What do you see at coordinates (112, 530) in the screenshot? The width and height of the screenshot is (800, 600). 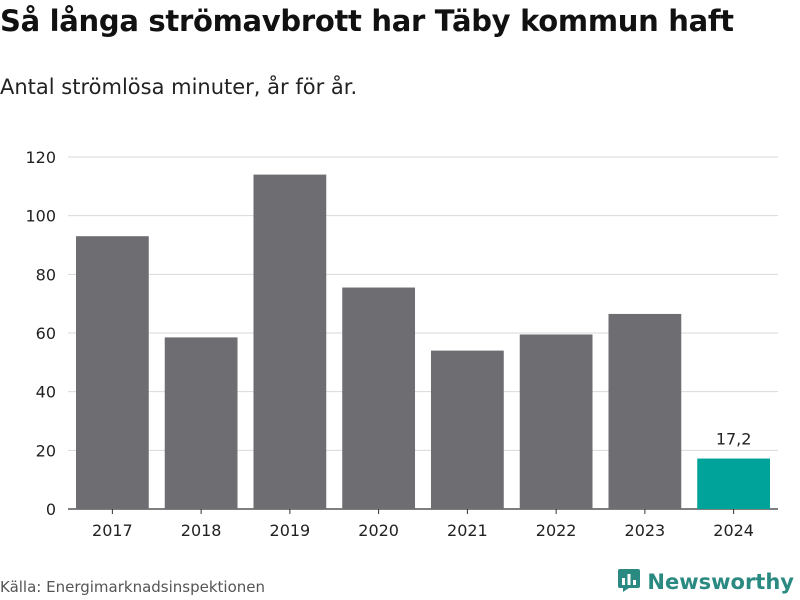 I see `x-tick-label: 2017` at bounding box center [112, 530].